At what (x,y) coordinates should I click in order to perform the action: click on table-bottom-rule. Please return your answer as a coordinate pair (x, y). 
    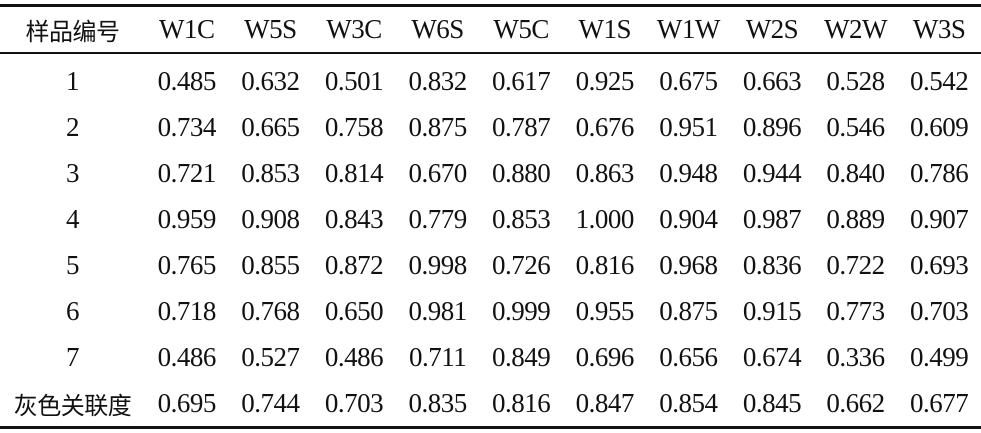
    Looking at the image, I should click on (490, 427).